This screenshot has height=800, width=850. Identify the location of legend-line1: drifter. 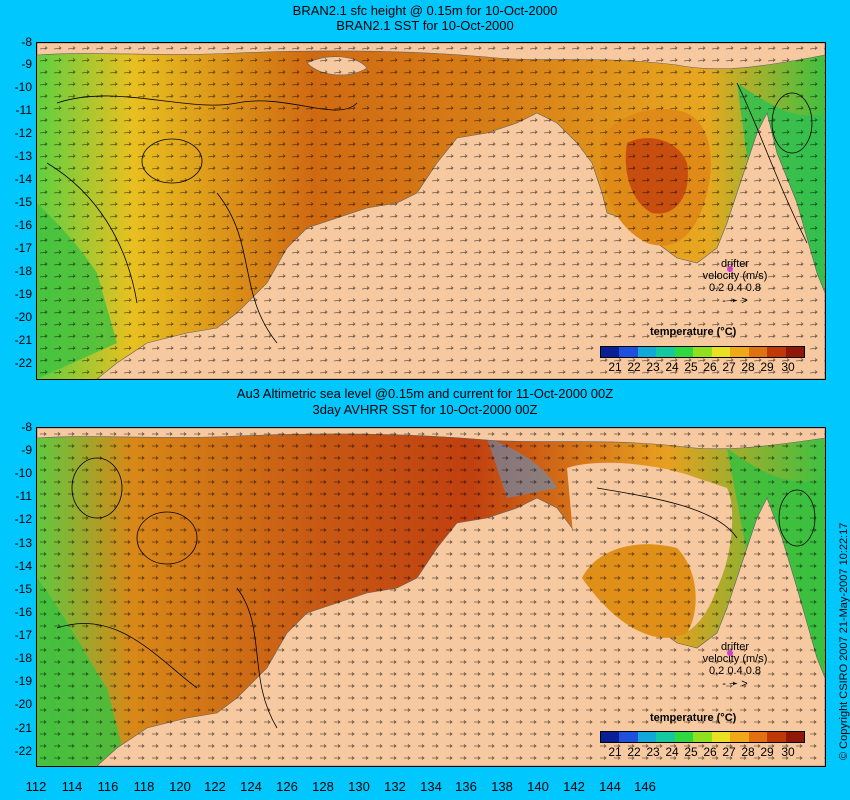
(735, 647).